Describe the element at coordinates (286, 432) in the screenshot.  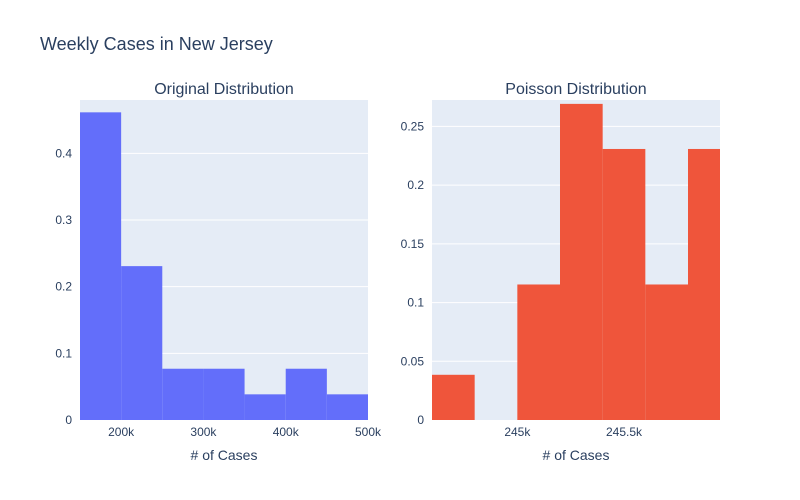
I see `original-x-tick-label: 400k` at that location.